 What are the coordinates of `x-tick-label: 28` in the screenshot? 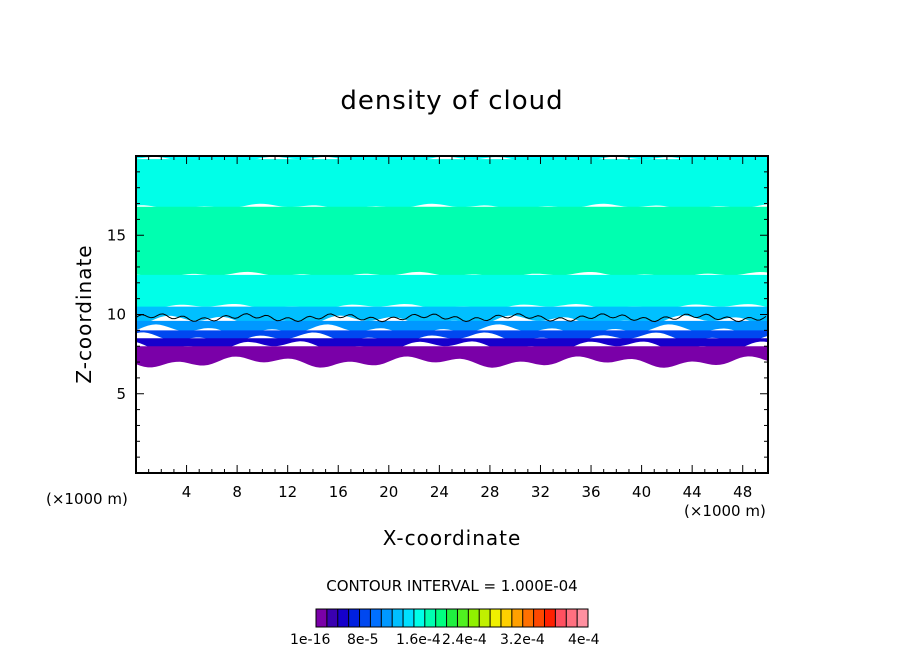 It's located at (489, 492).